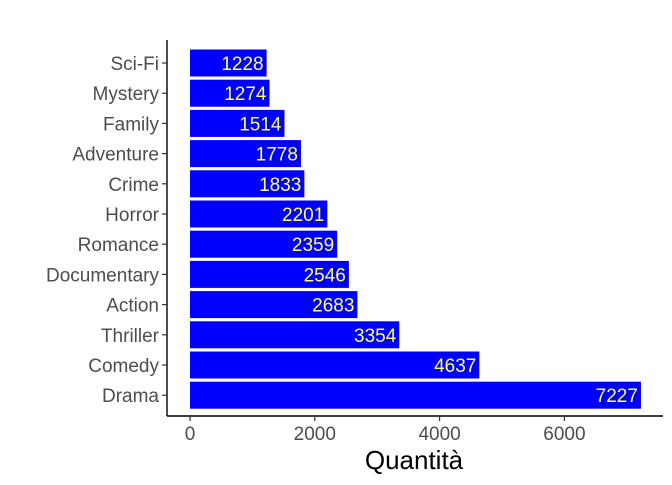 The image size is (672, 485). Describe the element at coordinates (132, 215) in the screenshot. I see `y-tick-label: Horror` at that location.